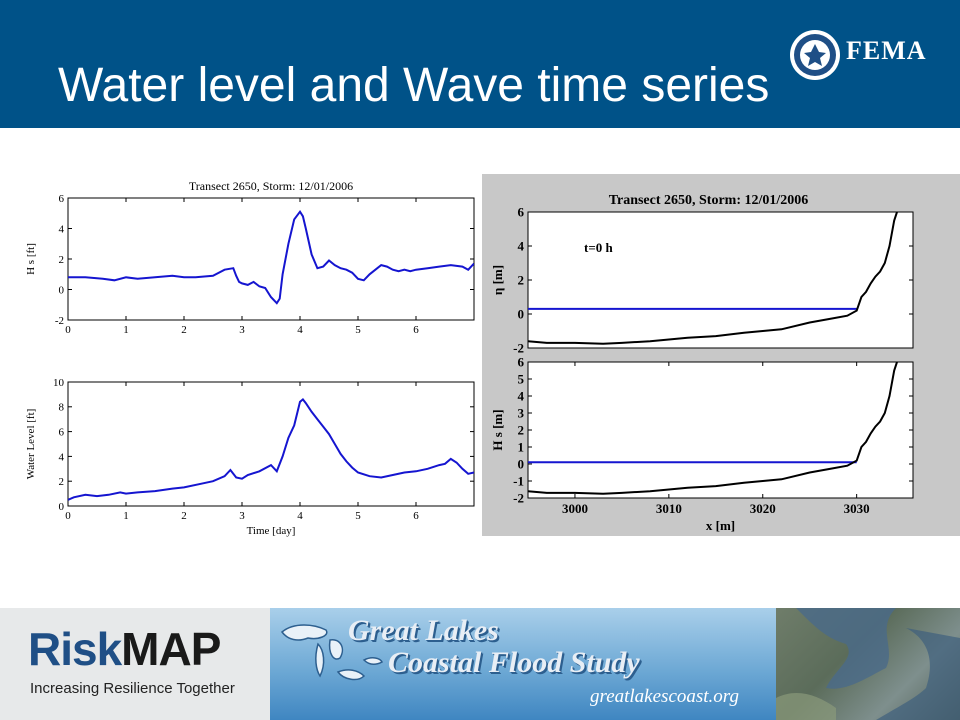 Image resolution: width=960 pixels, height=720 pixels. Describe the element at coordinates (598, 247) in the screenshot. I see `time-annotation: t=0 h` at that location.